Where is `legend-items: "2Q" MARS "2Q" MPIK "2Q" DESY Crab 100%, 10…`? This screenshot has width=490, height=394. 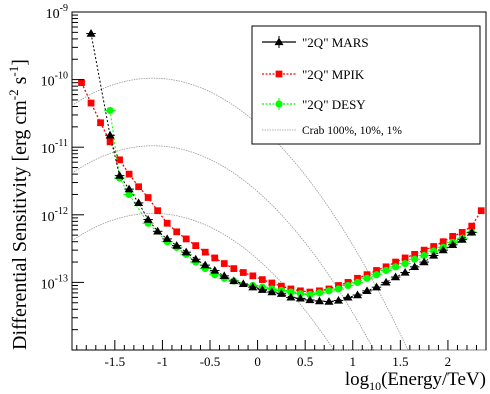
legend-items: "2Q" MARS "2Q" MPIK "2Q" DESY Crab 100%, 10… is located at coordinates (332, 86).